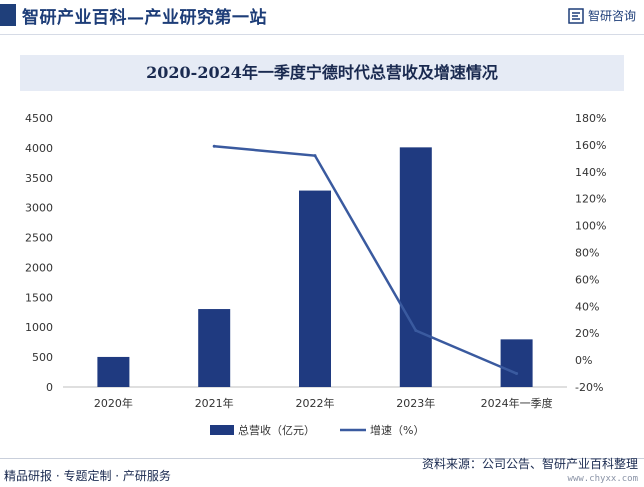 This screenshot has height=487, width=644. What do you see at coordinates (590, 118) in the screenshot?
I see `y-right-tick-label: 180%` at bounding box center [590, 118].